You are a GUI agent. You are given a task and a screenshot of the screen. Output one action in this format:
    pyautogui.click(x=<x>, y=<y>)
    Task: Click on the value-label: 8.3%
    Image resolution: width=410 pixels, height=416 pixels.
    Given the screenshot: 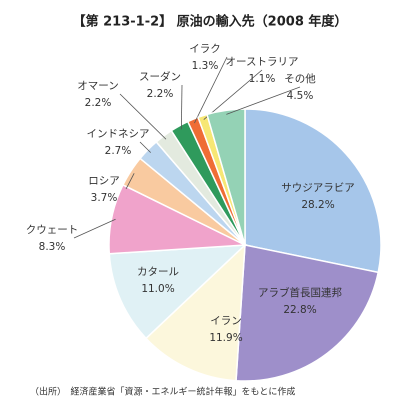 What is the action you would take?
    pyautogui.click(x=52, y=247)
    